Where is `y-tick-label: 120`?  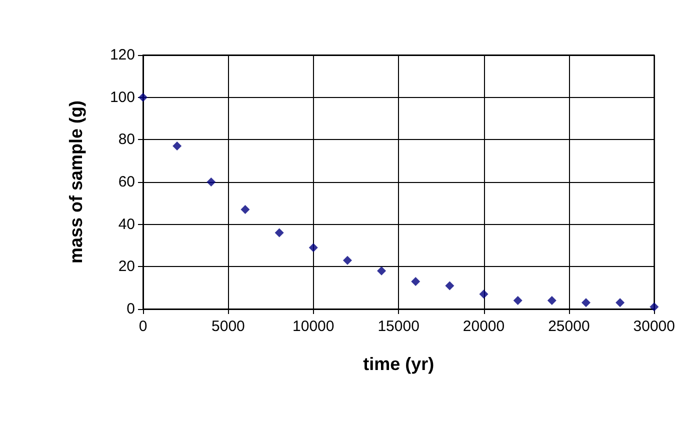
y-tick-label: 120 is located at coordinates (122, 55).